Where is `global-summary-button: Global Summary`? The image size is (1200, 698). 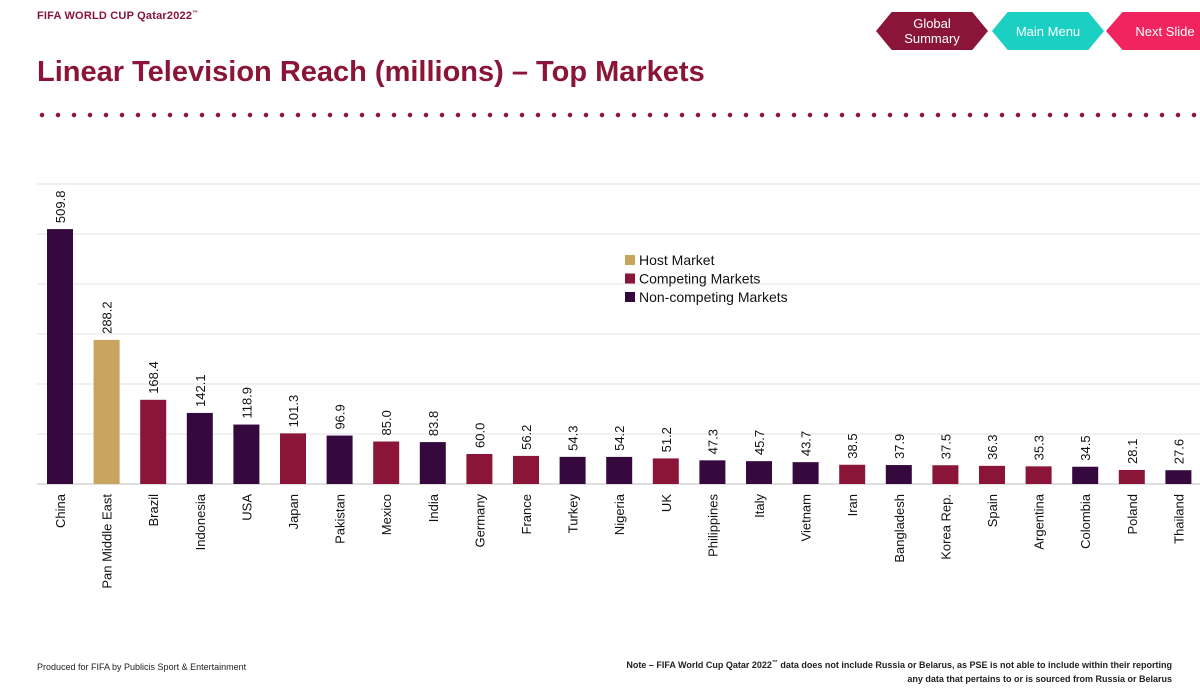 global-summary-button: Global Summary is located at coordinates (932, 31).